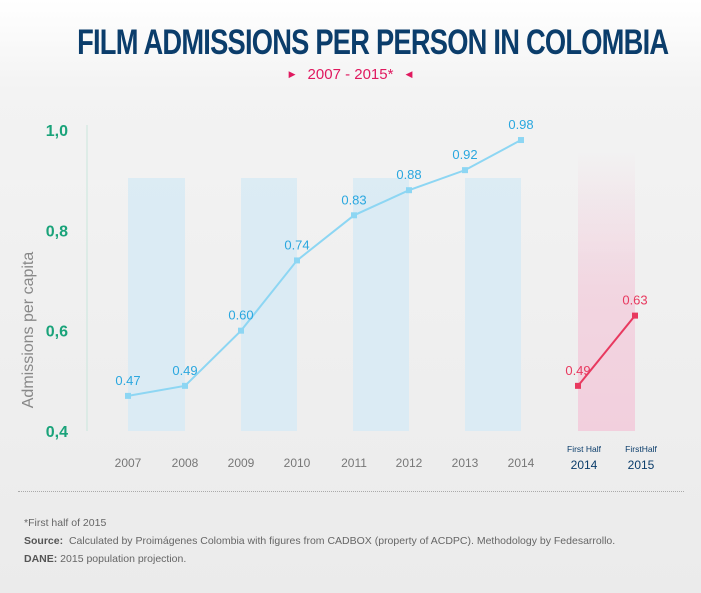 The width and height of the screenshot is (701, 593). I want to click on x-tick-label: 2008, so click(185, 463).